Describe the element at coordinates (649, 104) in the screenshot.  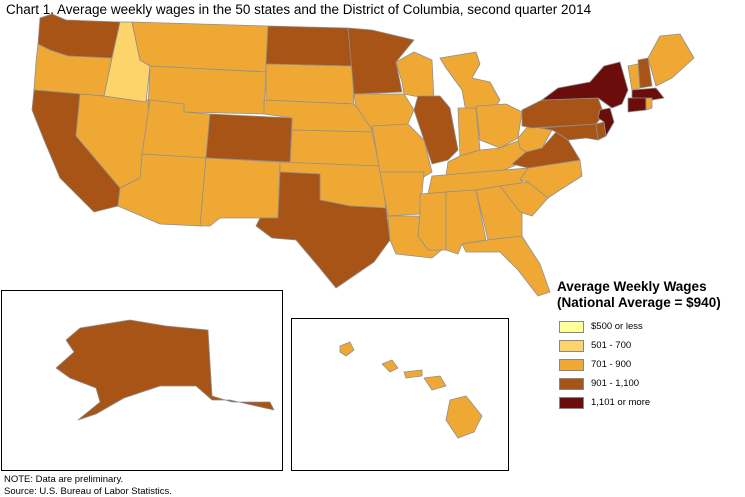
I see `state-rhode-island` at that location.